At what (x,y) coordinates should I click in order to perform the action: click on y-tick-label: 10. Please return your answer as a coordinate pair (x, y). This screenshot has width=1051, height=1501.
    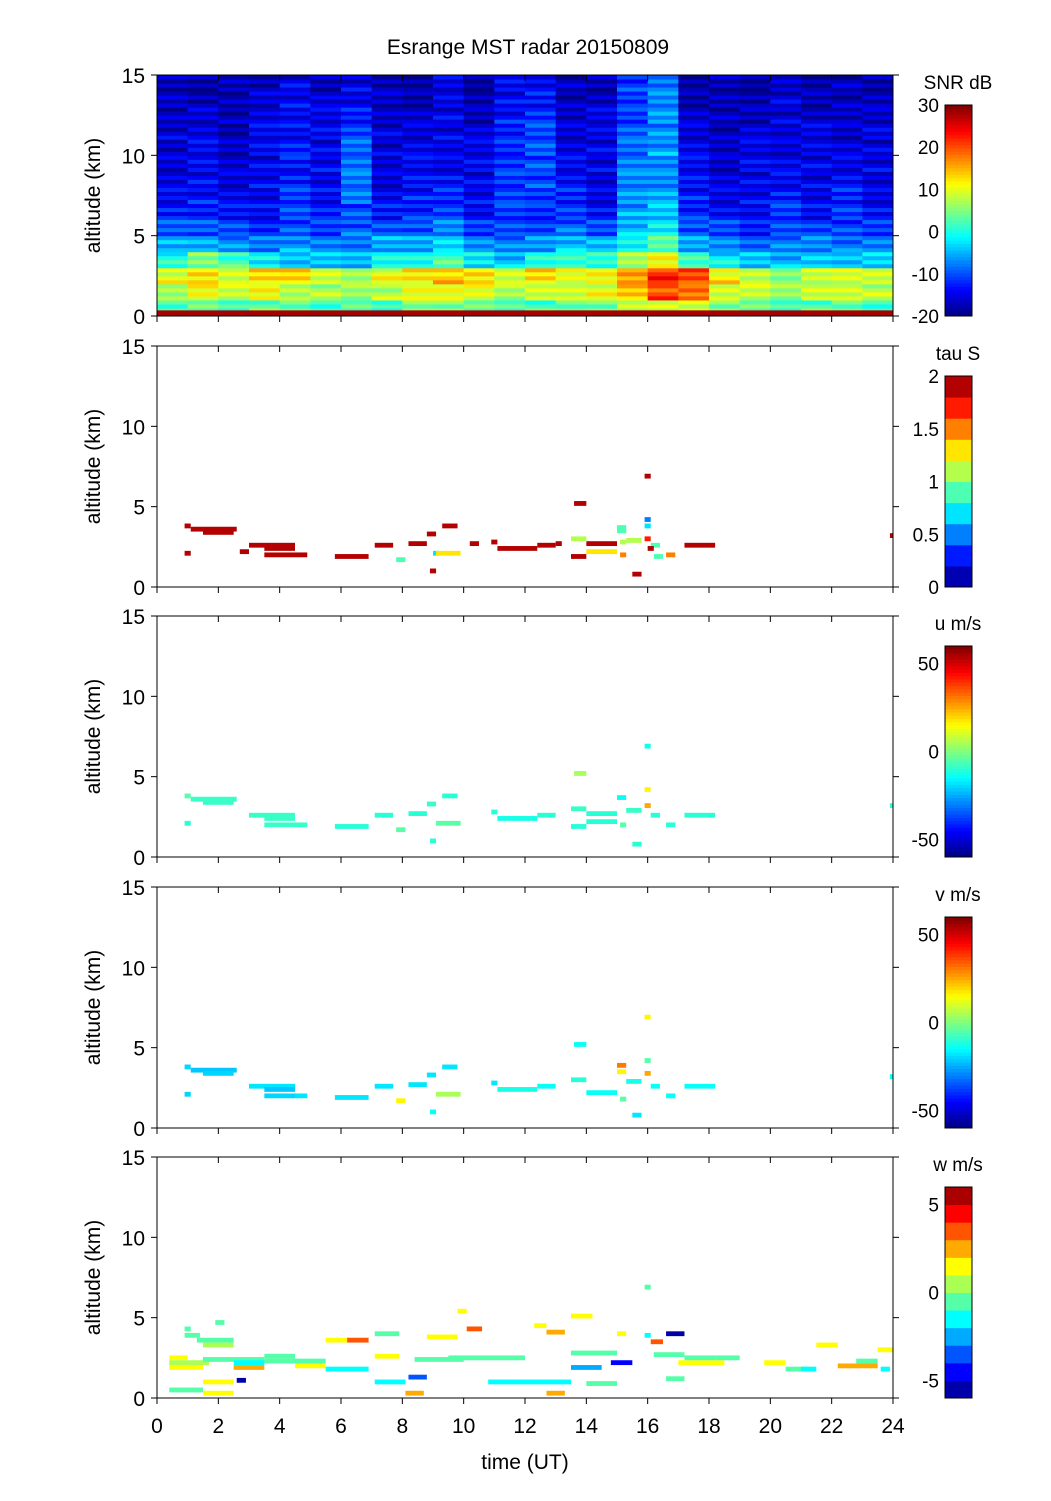
    Looking at the image, I should click on (133, 697).